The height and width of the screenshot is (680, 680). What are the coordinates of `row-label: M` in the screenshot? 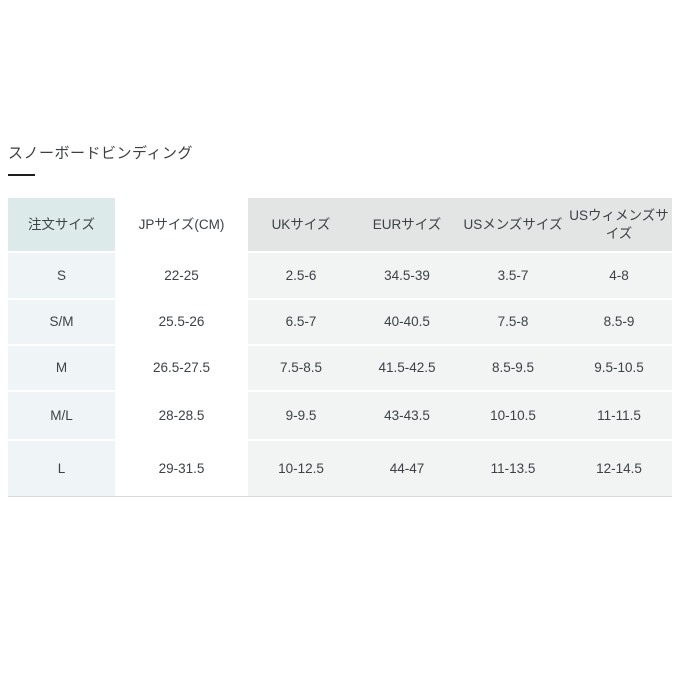 It's located at (61, 369).